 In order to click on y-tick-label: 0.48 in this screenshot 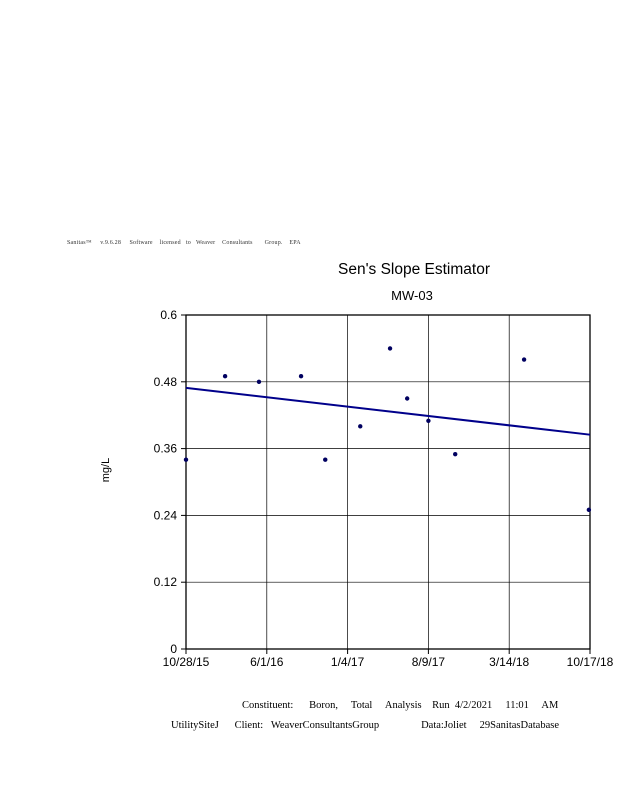, I will do `click(166, 382)`.